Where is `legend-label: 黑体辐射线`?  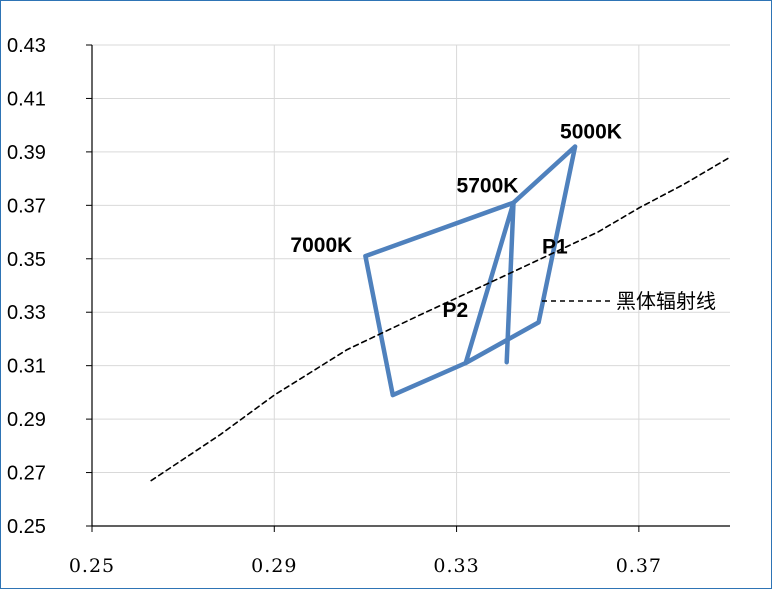 legend-label: 黑体辐射线 is located at coordinates (666, 301).